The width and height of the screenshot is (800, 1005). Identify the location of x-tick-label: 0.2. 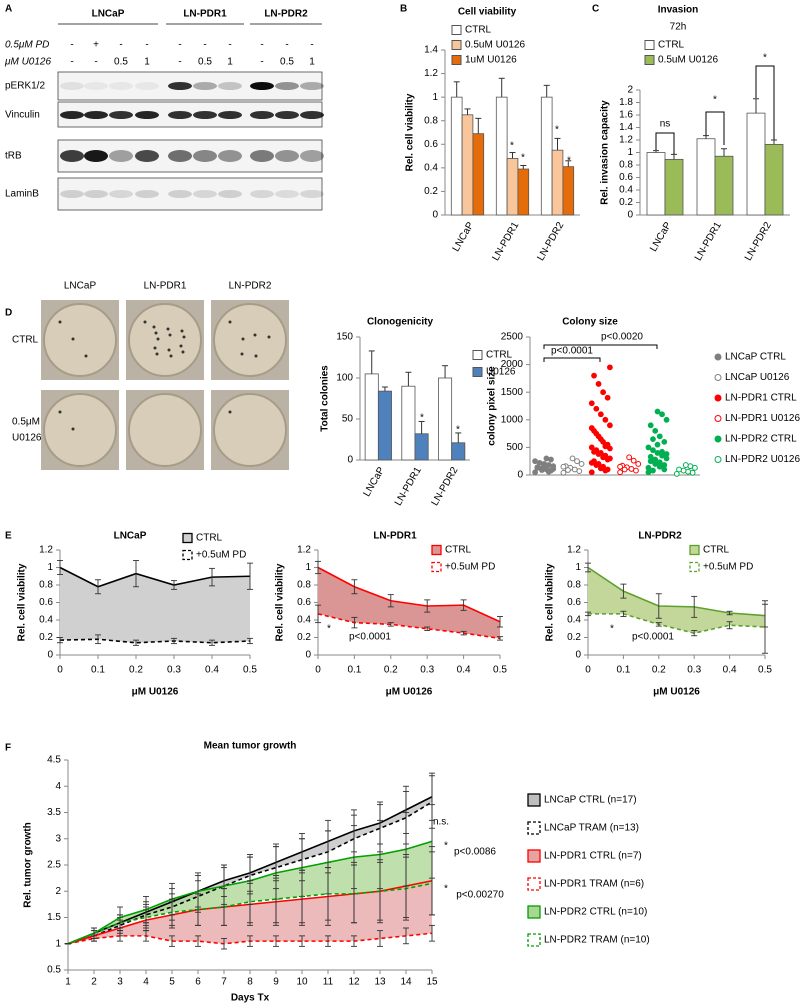
(136, 670).